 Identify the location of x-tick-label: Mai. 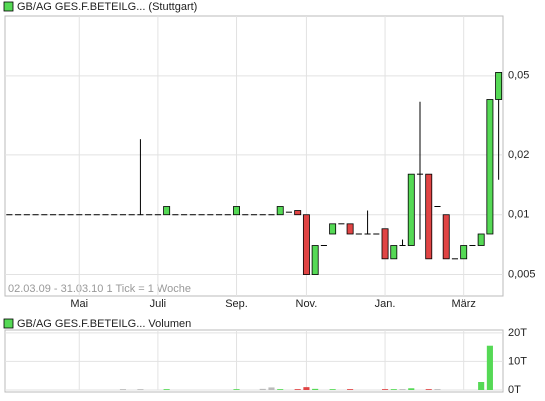
(79, 304).